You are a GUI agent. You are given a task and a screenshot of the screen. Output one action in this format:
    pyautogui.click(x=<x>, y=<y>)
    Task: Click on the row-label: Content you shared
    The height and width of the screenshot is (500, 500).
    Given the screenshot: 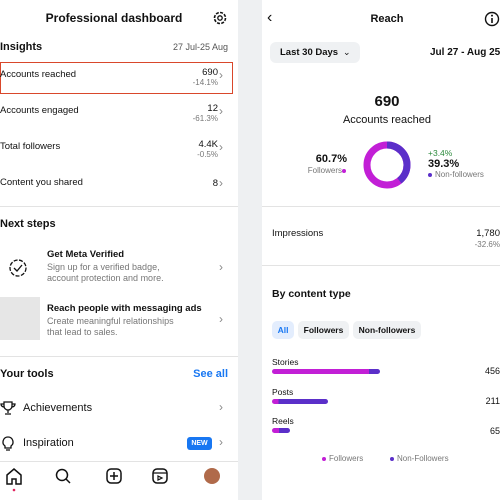 What is the action you would take?
    pyautogui.click(x=41, y=182)
    